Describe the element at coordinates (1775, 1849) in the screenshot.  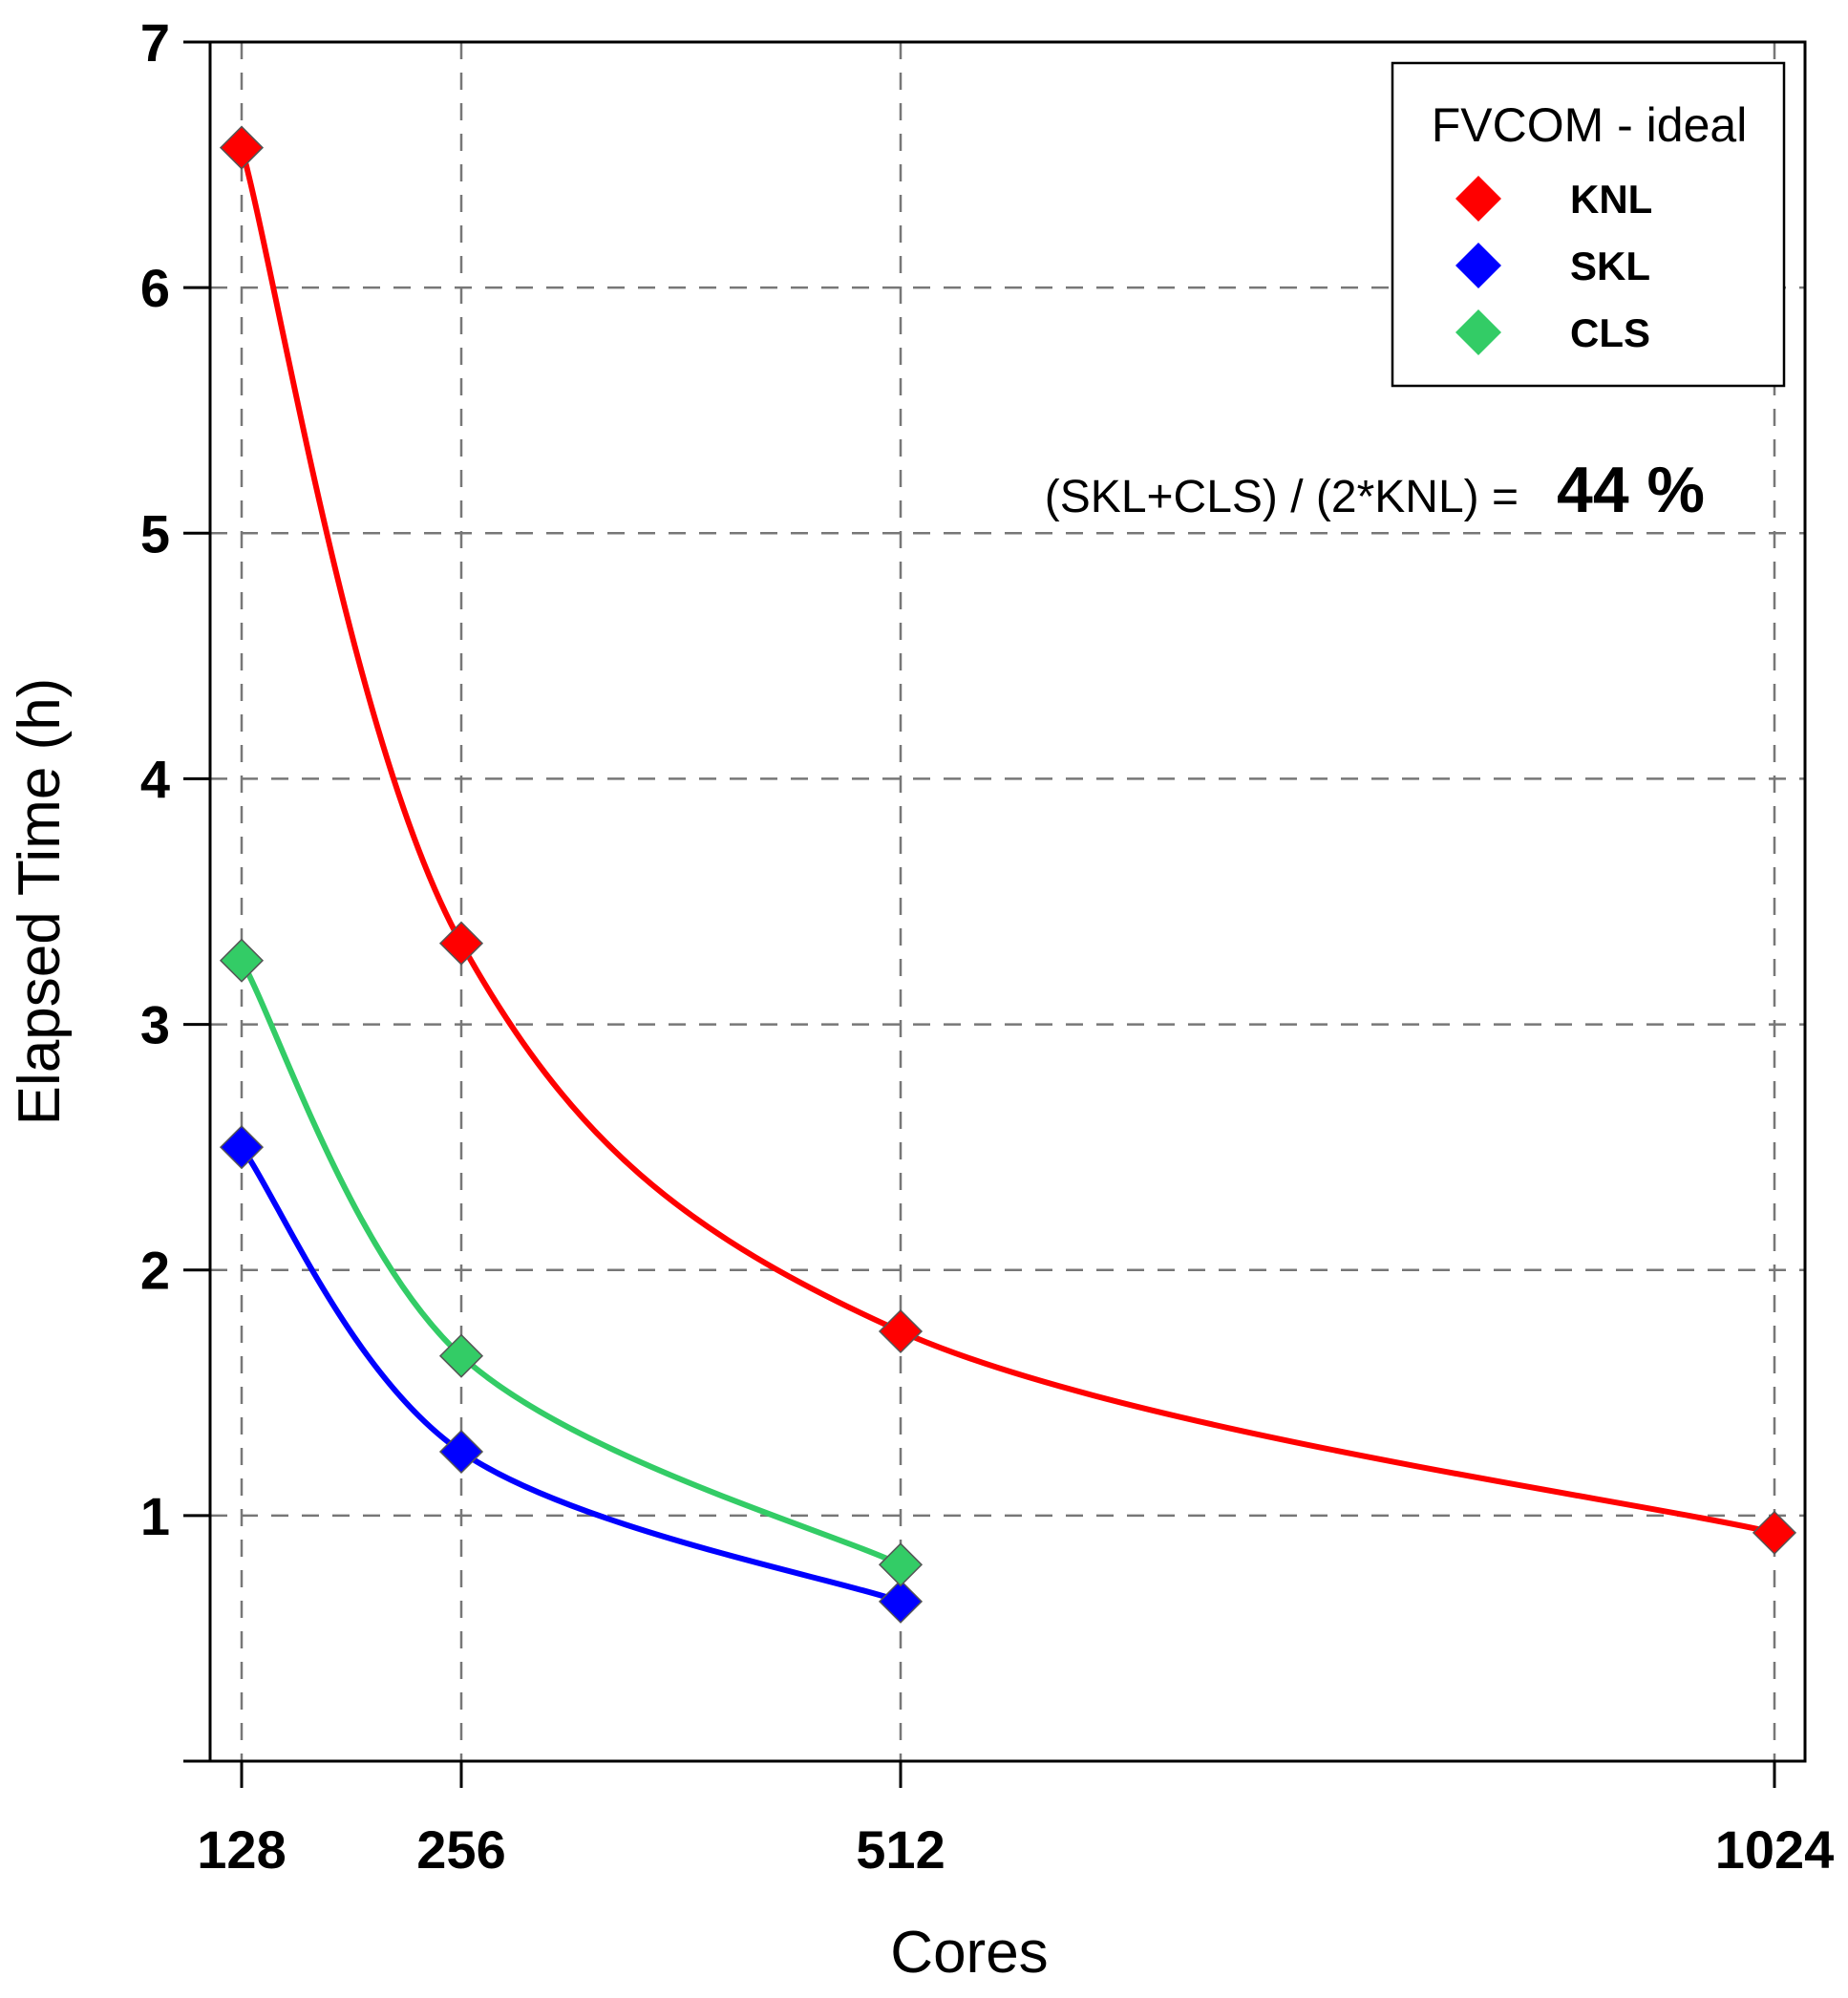
I see `x-tick-label: 1024` at that location.